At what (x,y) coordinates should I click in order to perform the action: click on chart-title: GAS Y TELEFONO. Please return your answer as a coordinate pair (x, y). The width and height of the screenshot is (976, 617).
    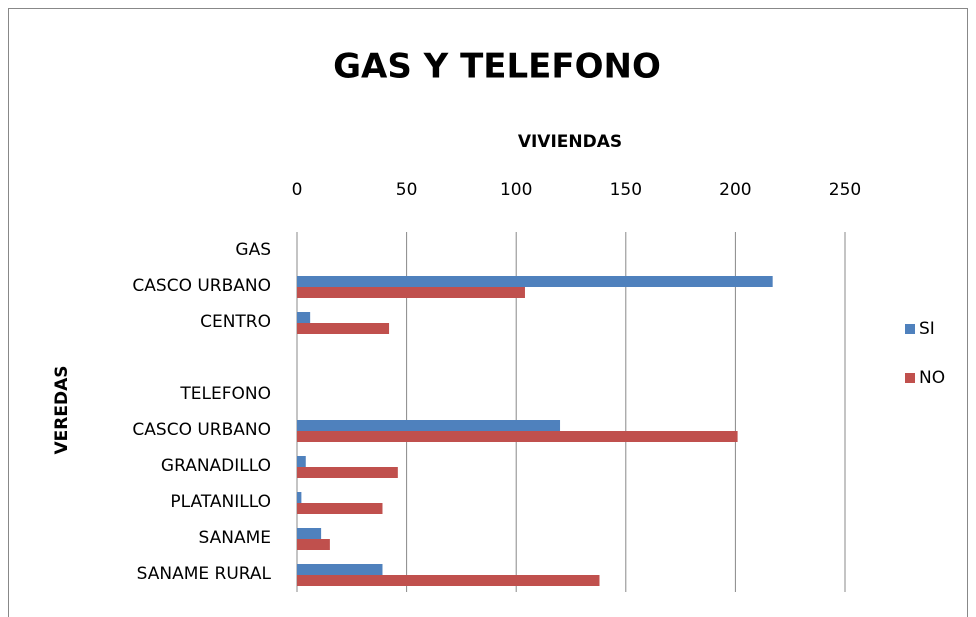
    Looking at the image, I should click on (497, 67).